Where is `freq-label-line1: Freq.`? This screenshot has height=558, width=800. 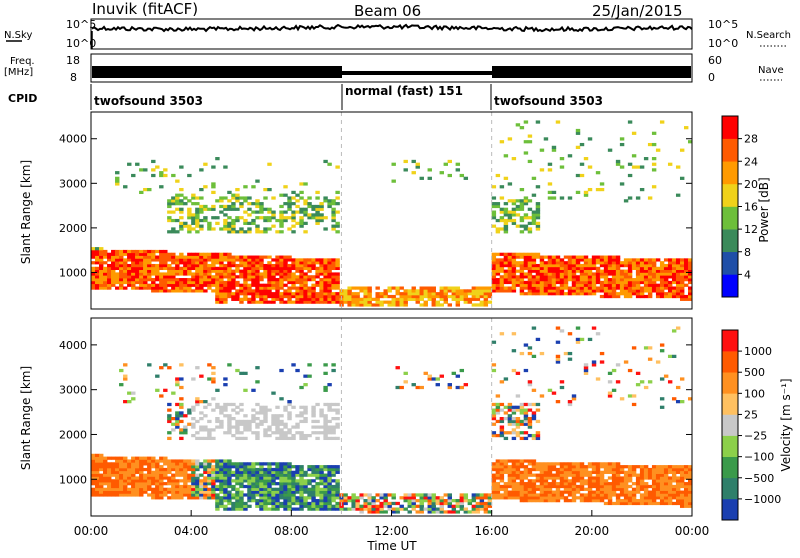
freq-label-line1: Freq. is located at coordinates (22, 61).